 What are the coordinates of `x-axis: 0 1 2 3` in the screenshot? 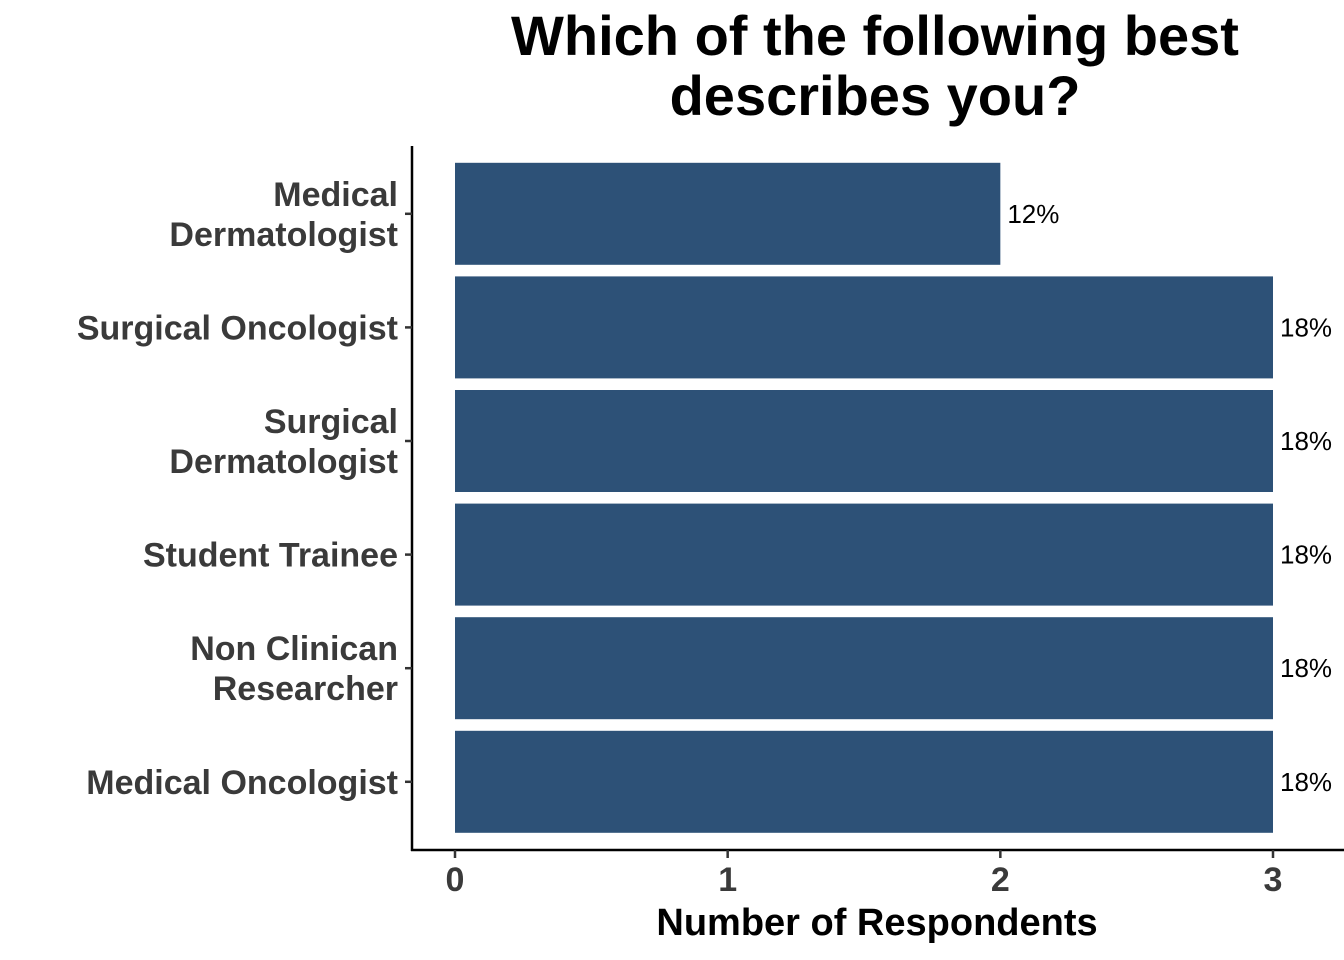 It's located at (877, 873).